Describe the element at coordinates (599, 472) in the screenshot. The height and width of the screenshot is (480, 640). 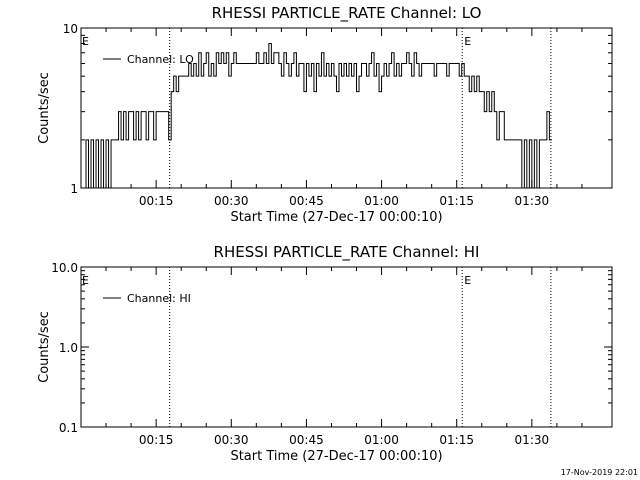
I see `footer-timestamp: 17-Nov-2019 22:01` at that location.